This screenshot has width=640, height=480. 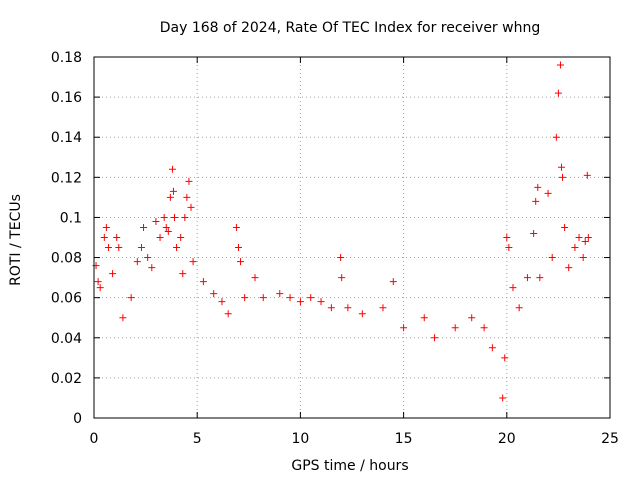 I want to click on x-tick-label: 15, so click(x=404, y=439).